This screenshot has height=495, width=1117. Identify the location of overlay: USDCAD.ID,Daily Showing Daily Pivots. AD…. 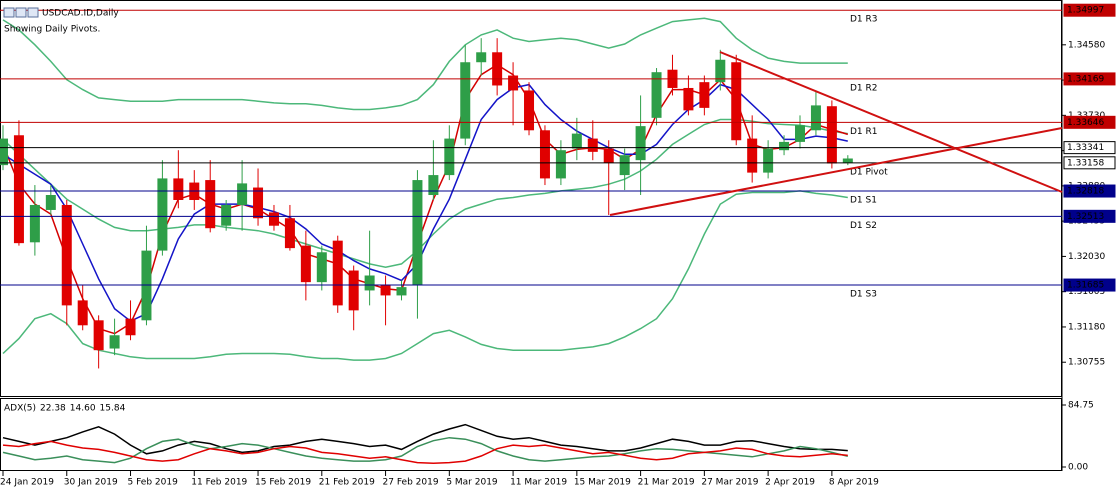
(64, 210).